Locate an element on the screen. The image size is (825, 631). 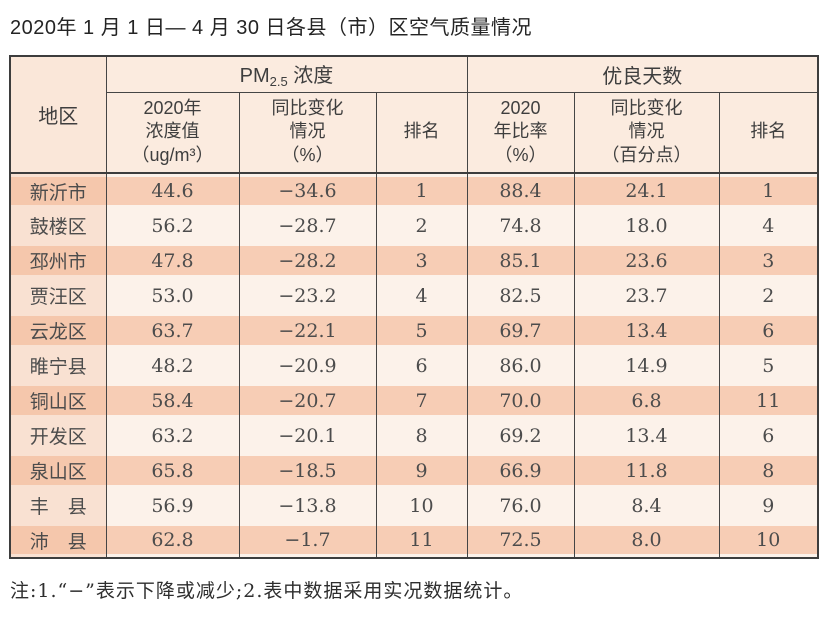
cell-gd-change: 24.1 is located at coordinates (646, 190).